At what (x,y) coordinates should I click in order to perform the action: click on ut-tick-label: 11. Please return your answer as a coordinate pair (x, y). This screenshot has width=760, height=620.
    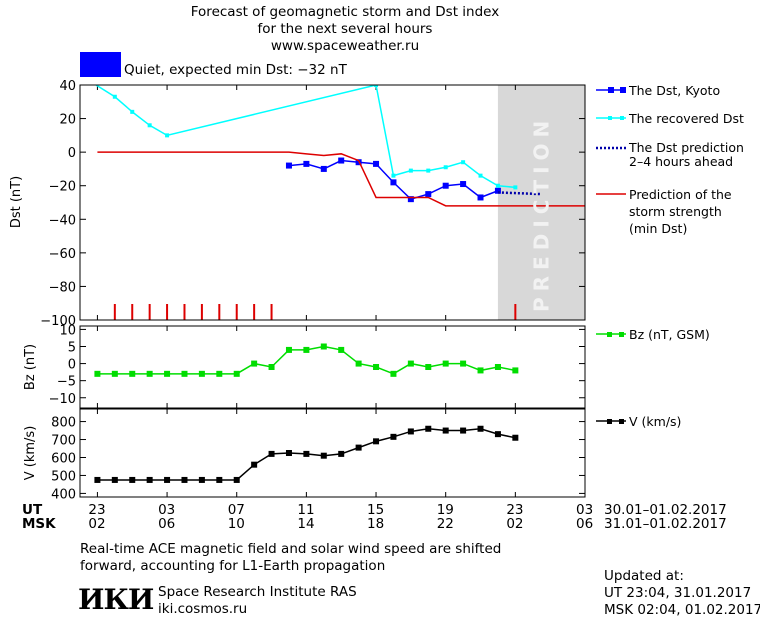
    Looking at the image, I should click on (306, 510).